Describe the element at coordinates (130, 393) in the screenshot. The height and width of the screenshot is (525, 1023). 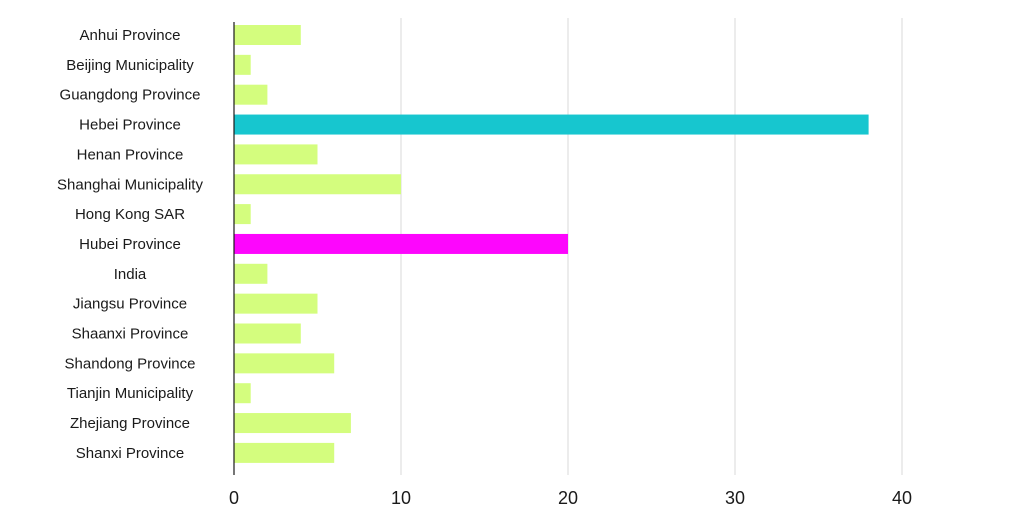
I see `category-label: Tianjin Municipality` at that location.